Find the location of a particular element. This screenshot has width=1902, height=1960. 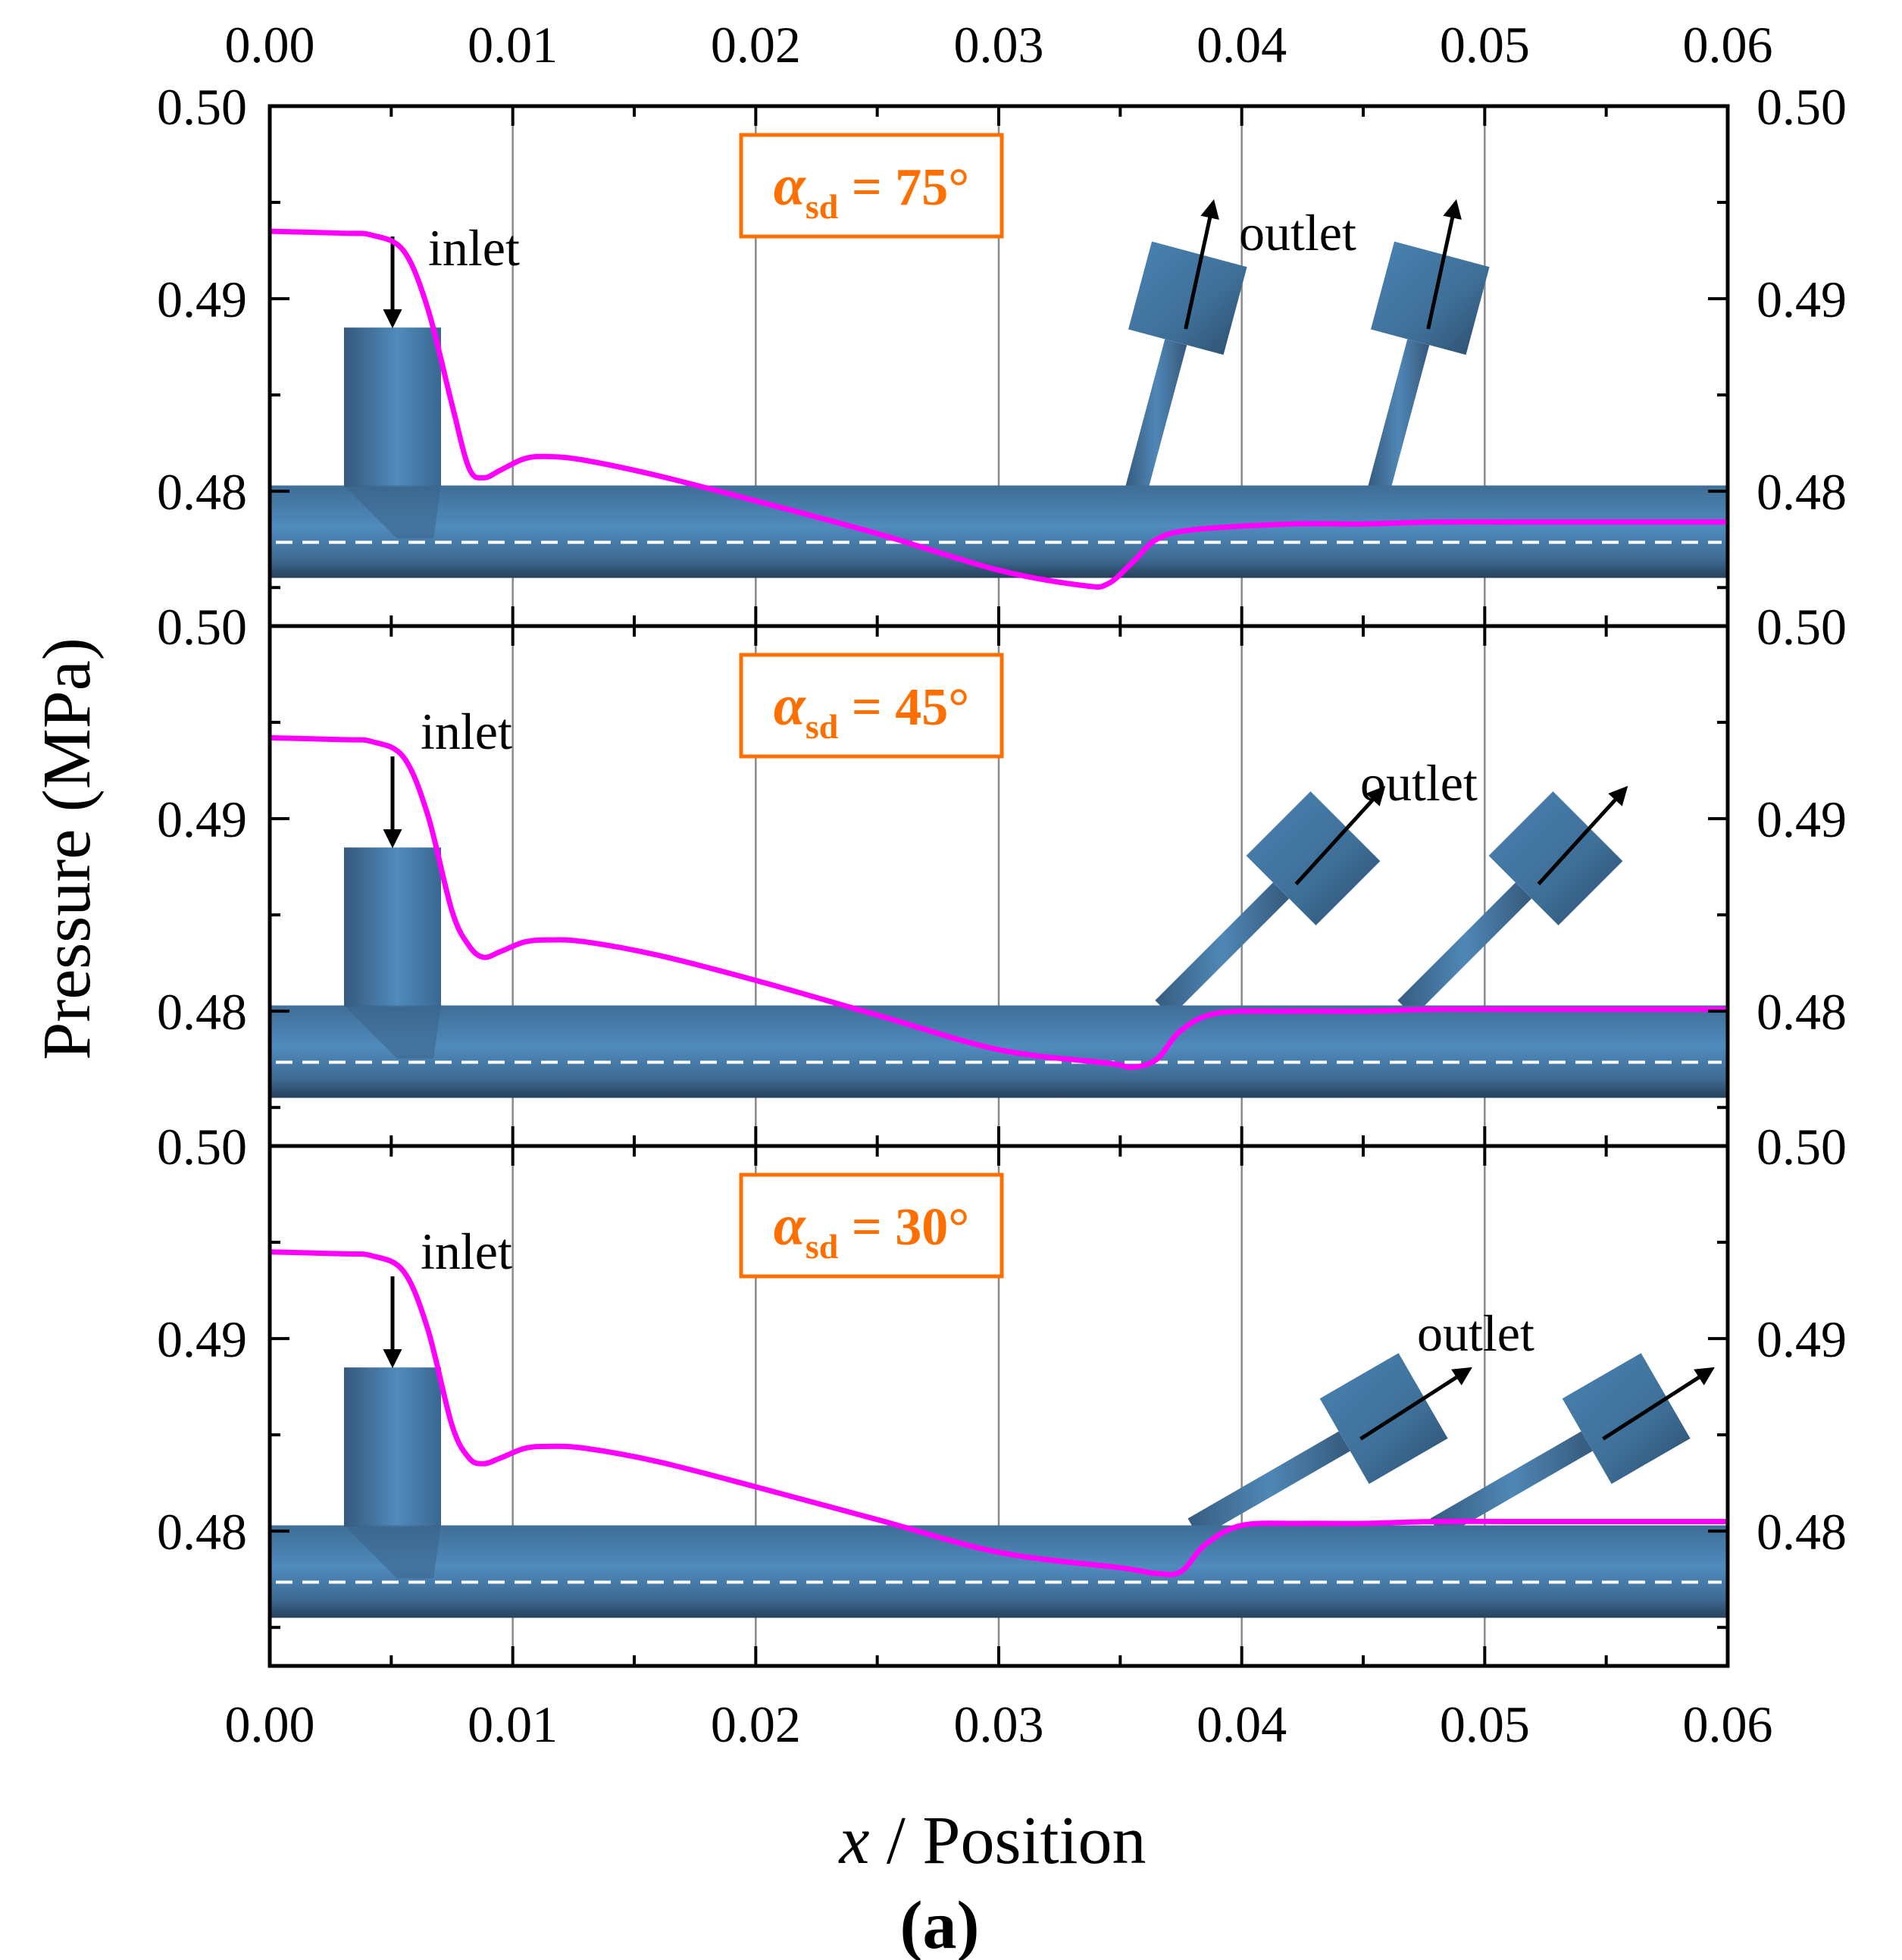

alpha-value: = 30° is located at coordinates (904, 1227).